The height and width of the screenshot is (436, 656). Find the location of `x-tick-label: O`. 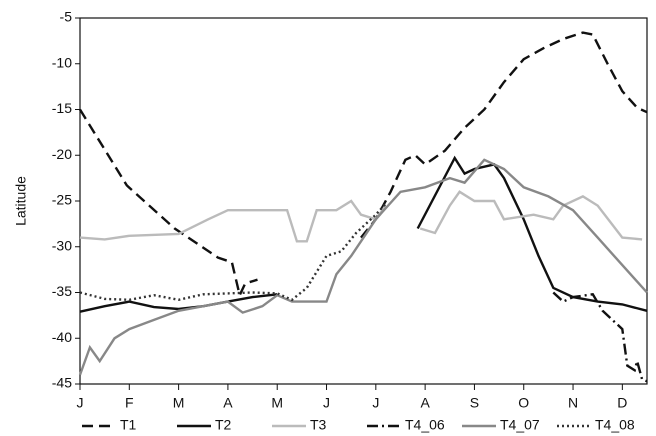

x-tick-label: O is located at coordinates (523, 403).